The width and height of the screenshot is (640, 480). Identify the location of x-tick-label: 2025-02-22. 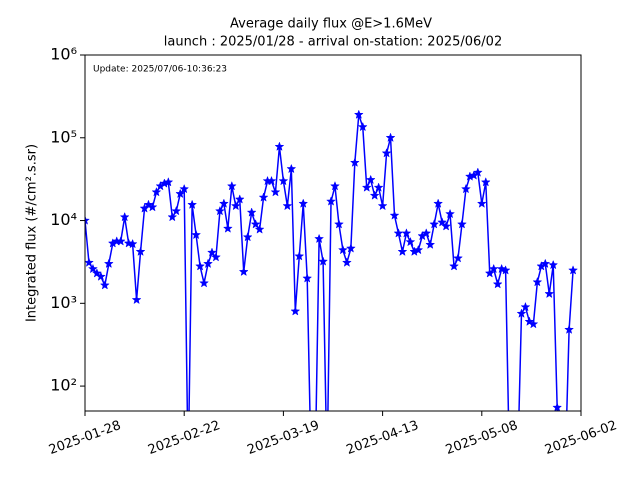
(184, 438).